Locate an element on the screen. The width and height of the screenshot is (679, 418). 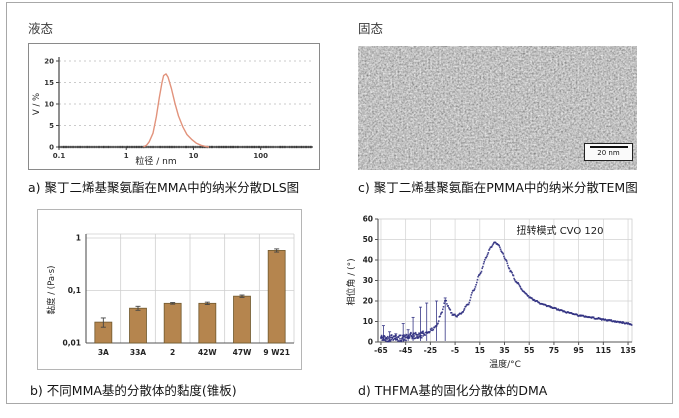
svg-text: -45 is located at coordinates (406, 350).